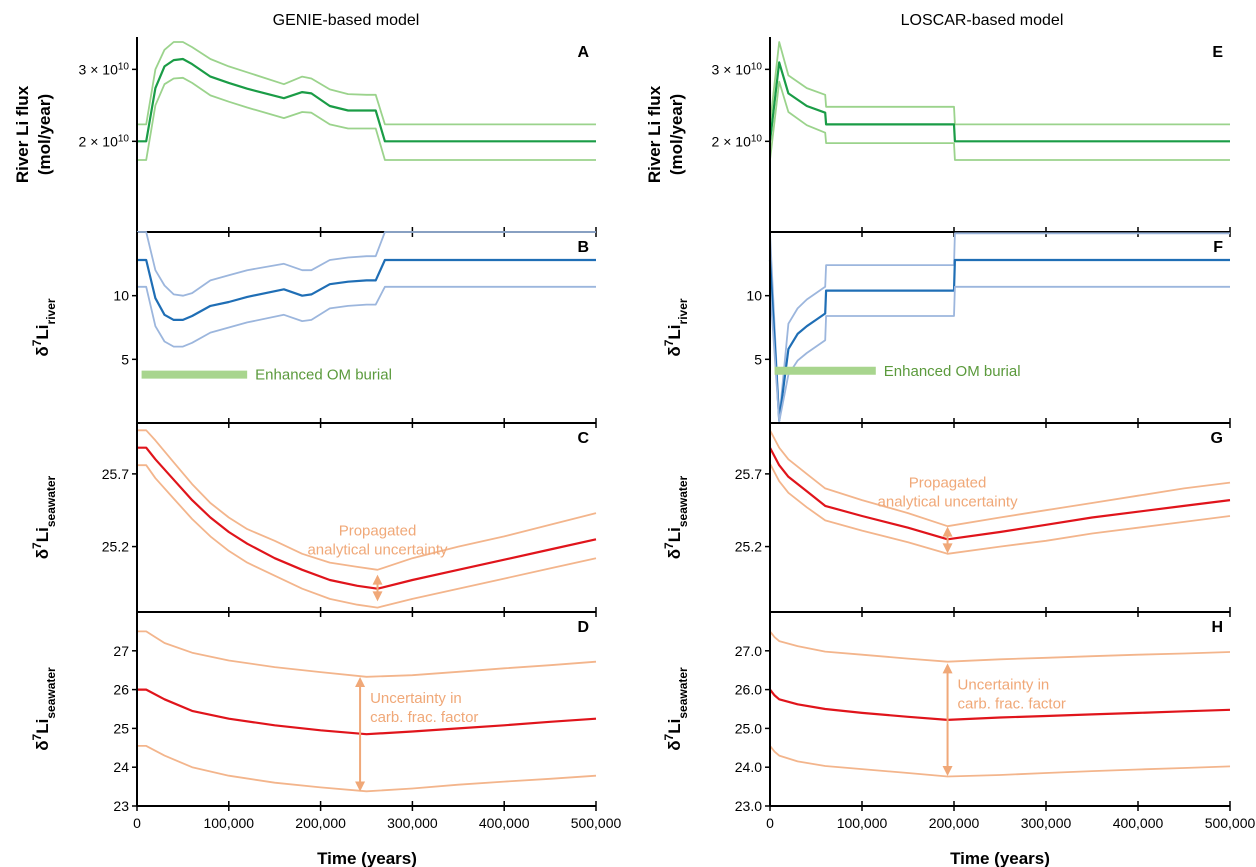 This screenshot has width=1256, height=867. What do you see at coordinates (424, 717) in the screenshot?
I see `uncertainty-label: carb. frac. factor` at bounding box center [424, 717].